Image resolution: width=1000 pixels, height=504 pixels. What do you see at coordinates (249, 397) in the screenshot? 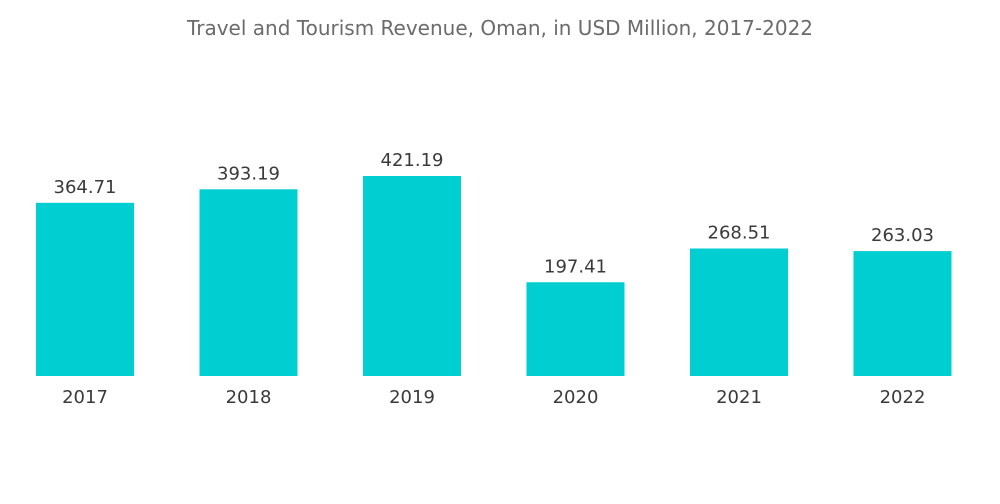
I see `x-tick-label-2018: 2018` at bounding box center [249, 397].